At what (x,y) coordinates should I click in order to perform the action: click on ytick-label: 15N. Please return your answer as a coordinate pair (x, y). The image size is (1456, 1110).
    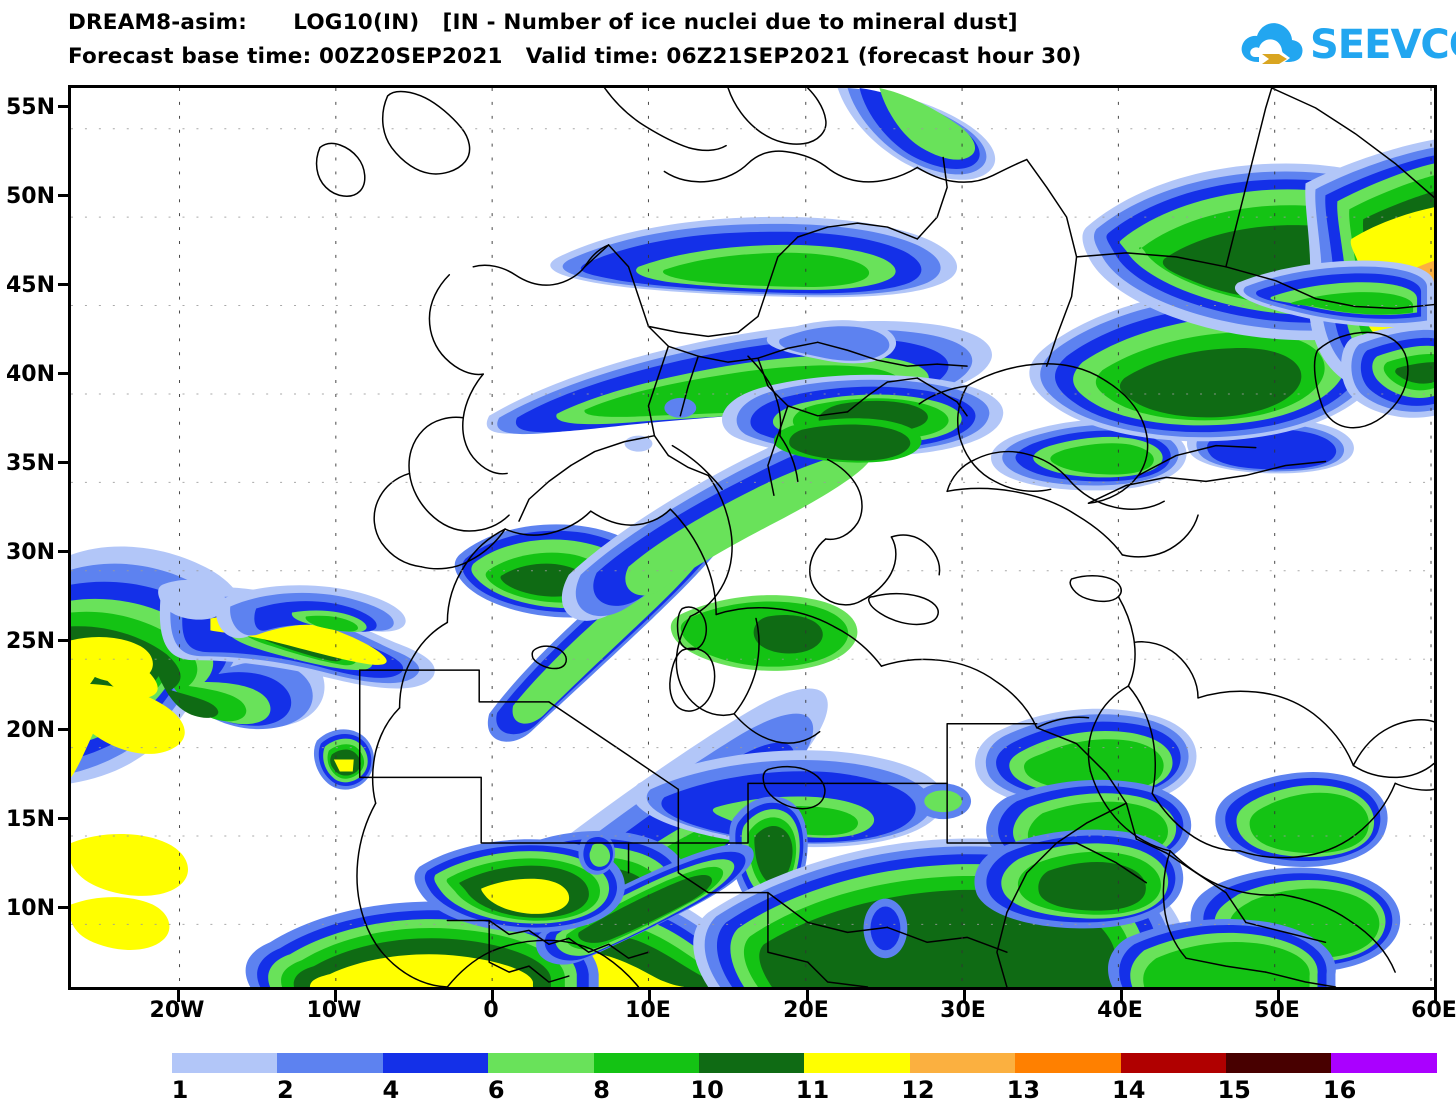
    Looking at the image, I should click on (30, 819).